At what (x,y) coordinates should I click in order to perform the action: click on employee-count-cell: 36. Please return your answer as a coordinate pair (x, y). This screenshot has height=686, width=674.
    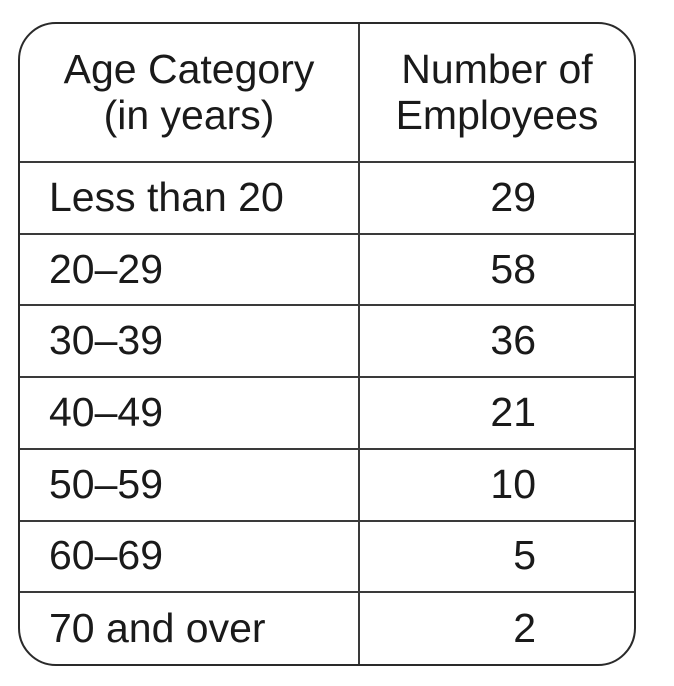
    Looking at the image, I should click on (496, 341).